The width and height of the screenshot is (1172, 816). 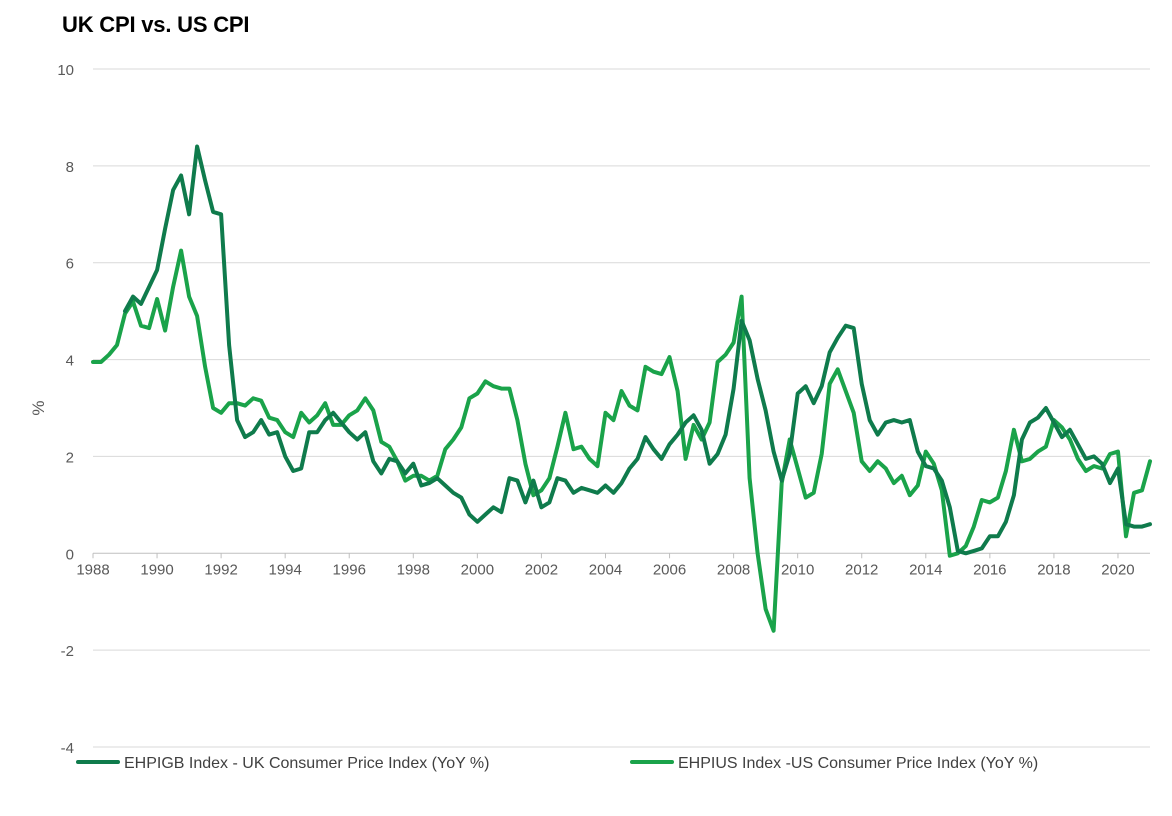 What do you see at coordinates (38, 407) in the screenshot?
I see `y-axis-label: %` at bounding box center [38, 407].